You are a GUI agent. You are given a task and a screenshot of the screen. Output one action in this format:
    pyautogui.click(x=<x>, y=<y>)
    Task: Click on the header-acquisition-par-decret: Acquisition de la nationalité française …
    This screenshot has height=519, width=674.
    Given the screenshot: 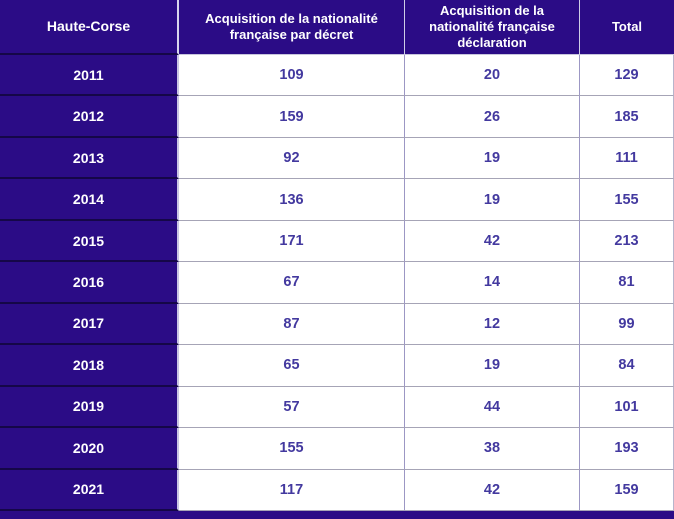 What is the action you would take?
    pyautogui.click(x=292, y=27)
    